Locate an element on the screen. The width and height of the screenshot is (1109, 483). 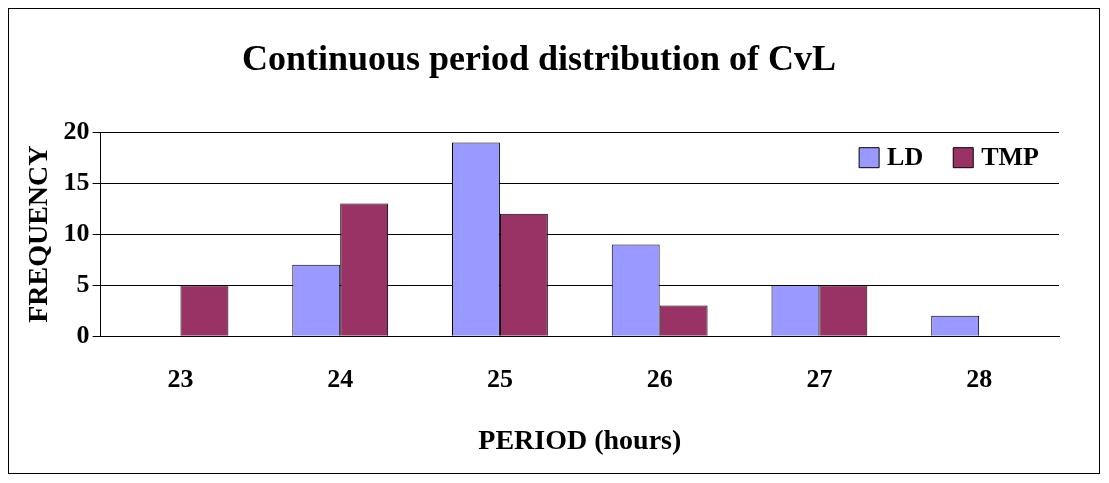
y-tick-label: 20 is located at coordinates (76, 130).